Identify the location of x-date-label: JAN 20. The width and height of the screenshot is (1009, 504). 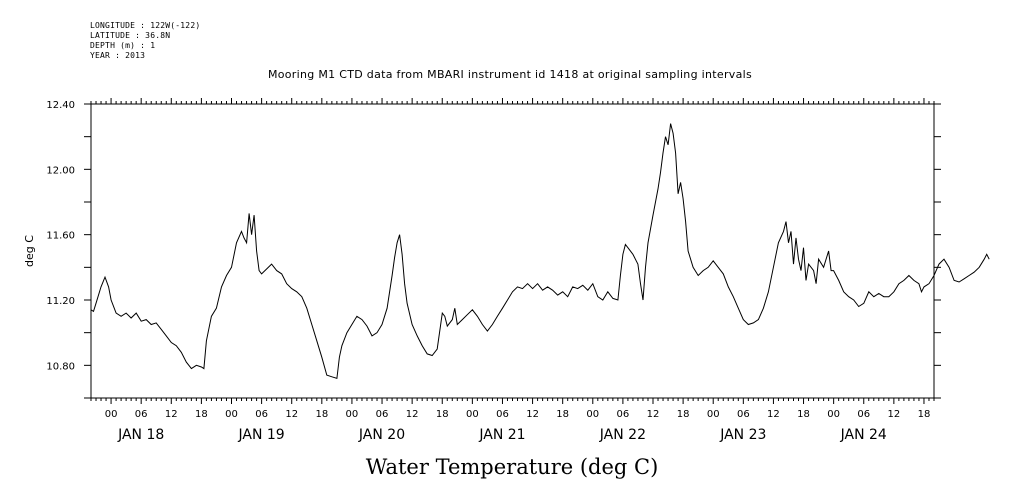
(381, 435).